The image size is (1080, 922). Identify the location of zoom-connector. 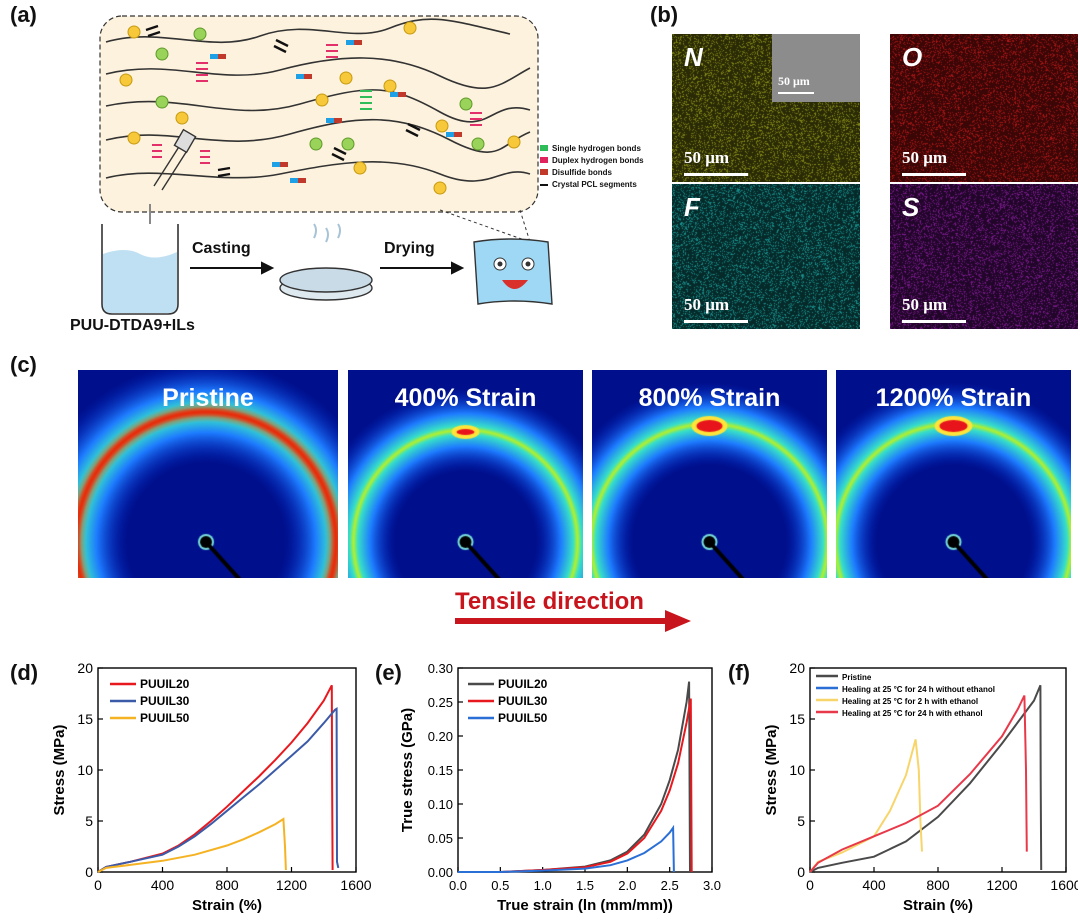
(525, 226).